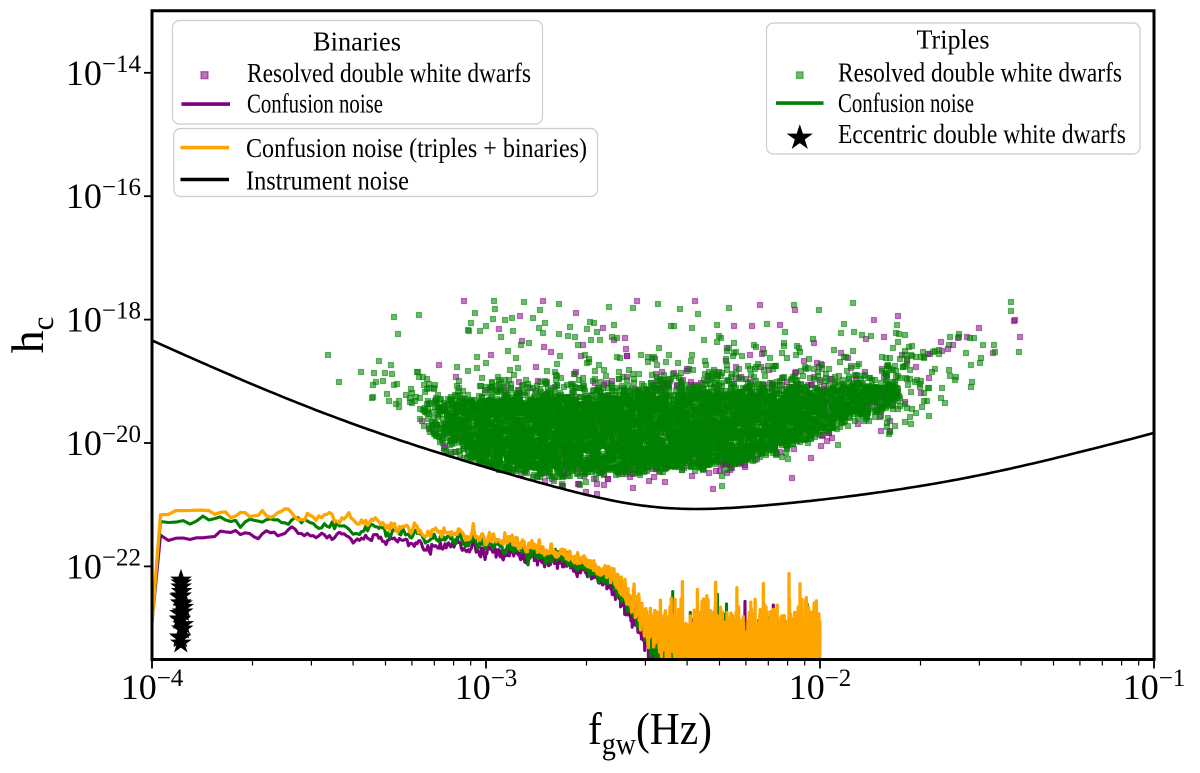 The image size is (1200, 773). I want to click on svg-text: 10⁻²², so click(103, 565).